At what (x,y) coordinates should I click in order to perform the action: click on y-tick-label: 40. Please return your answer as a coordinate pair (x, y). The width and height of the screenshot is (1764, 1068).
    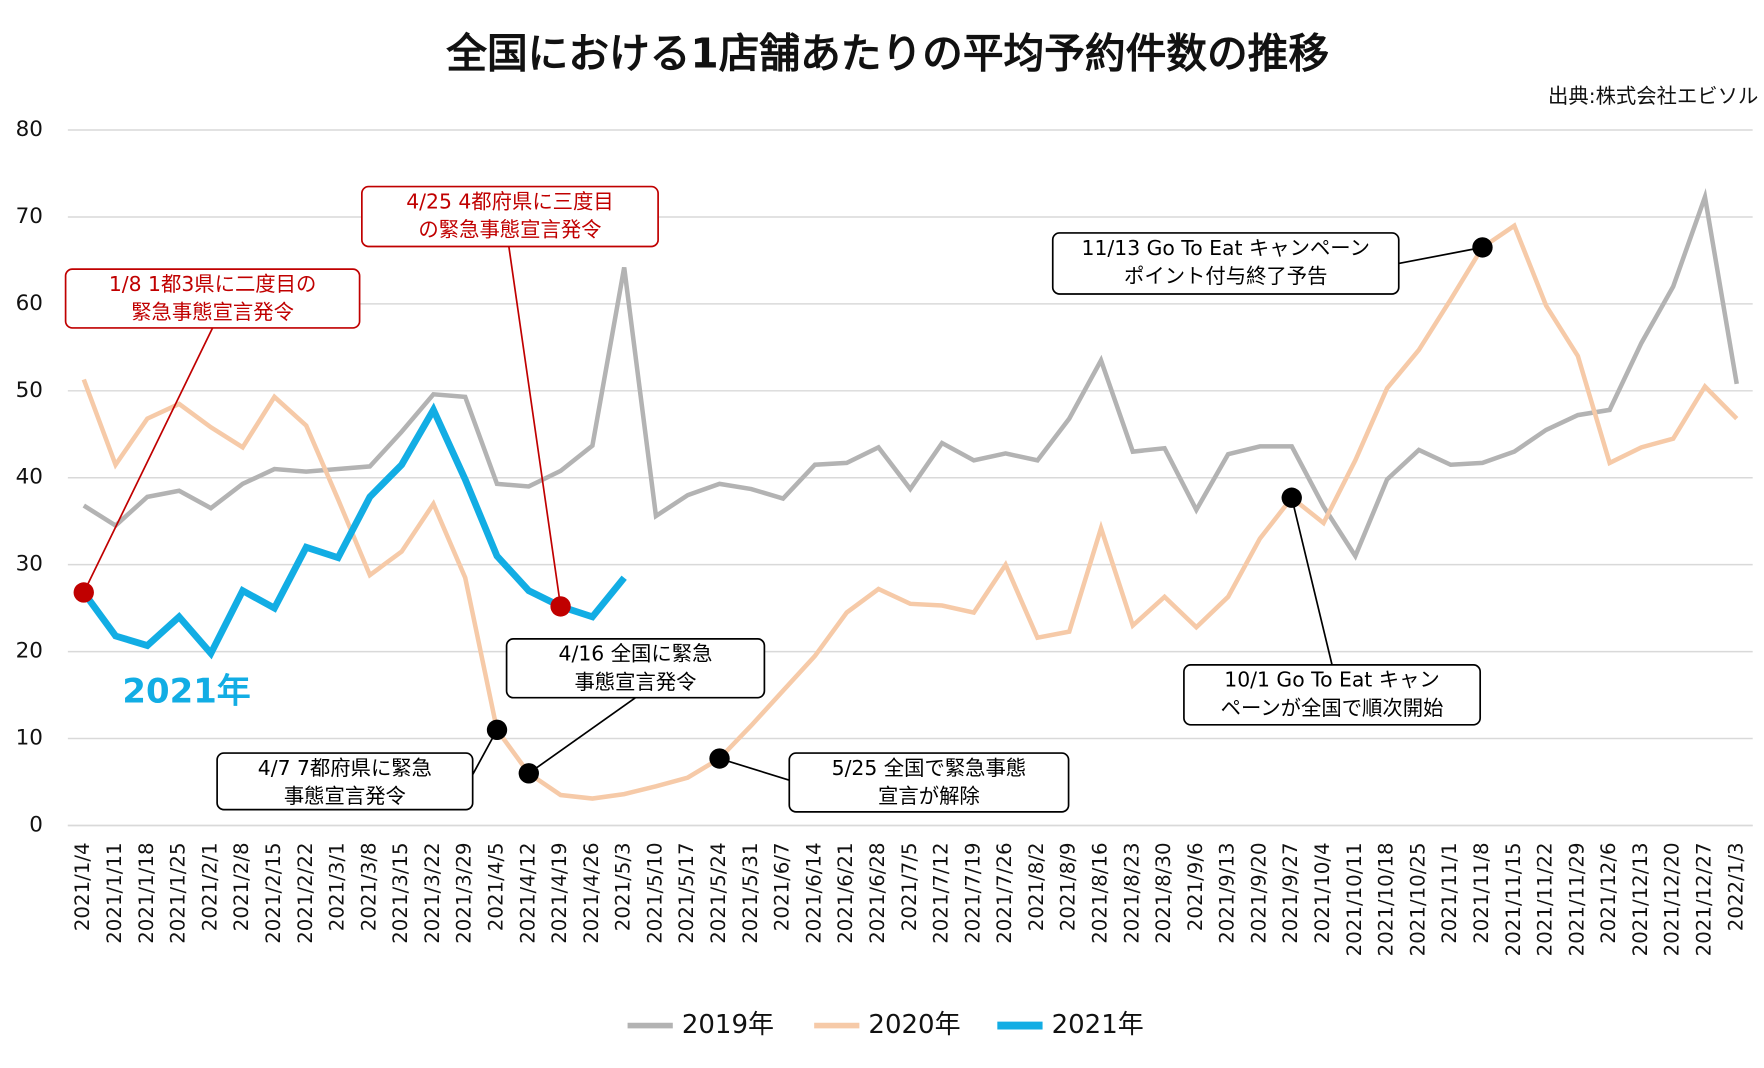
    Looking at the image, I should click on (29, 477).